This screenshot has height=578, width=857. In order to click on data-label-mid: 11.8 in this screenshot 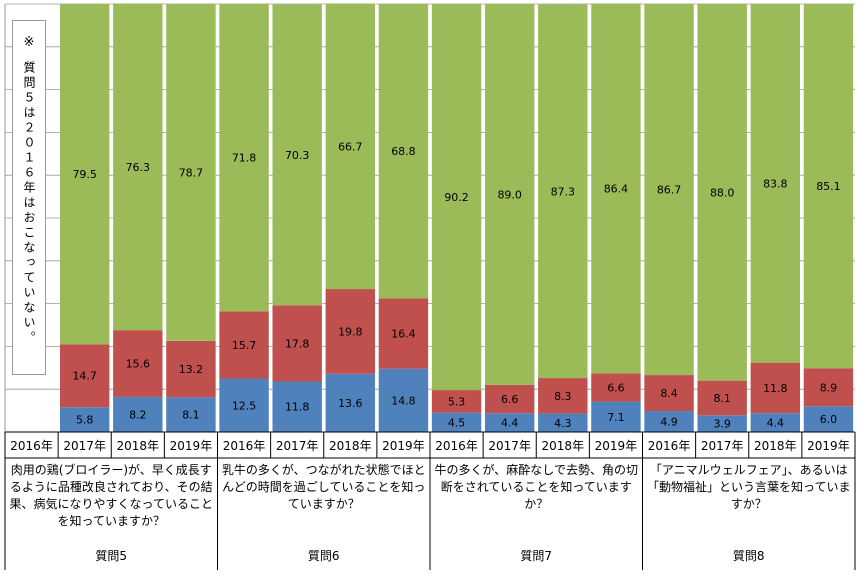, I will do `click(775, 388)`.